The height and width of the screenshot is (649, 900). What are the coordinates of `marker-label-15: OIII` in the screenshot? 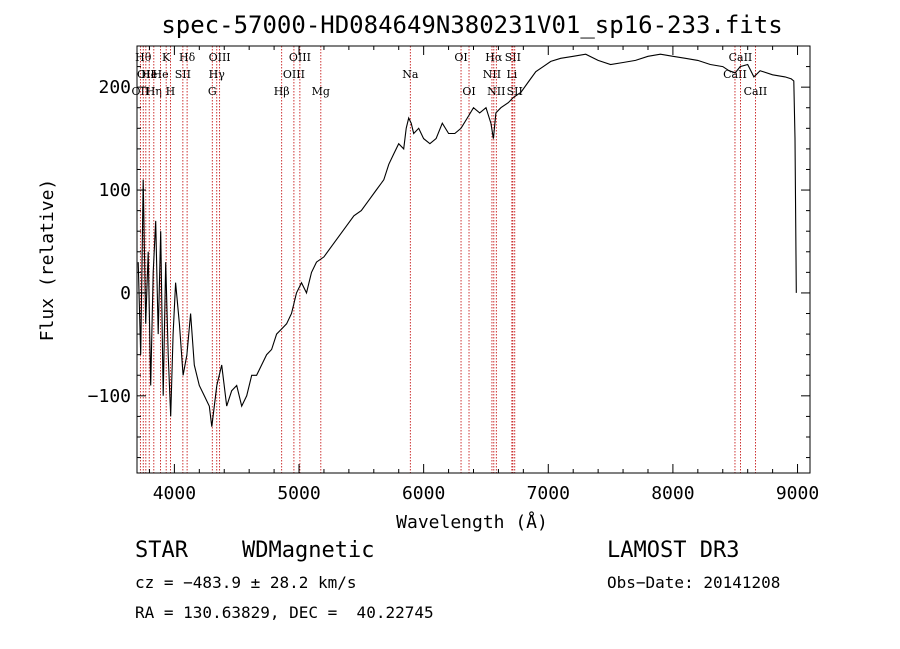 It's located at (300, 57).